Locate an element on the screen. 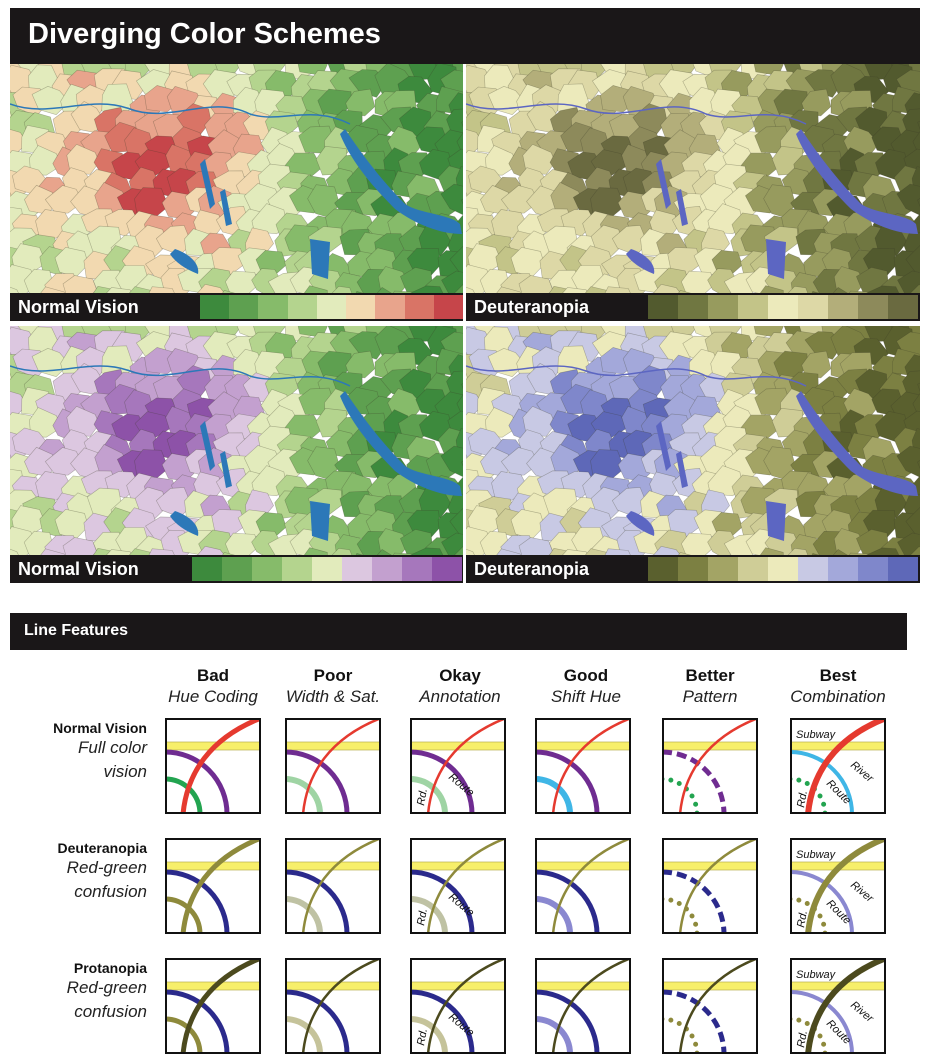  column-title: Better is located at coordinates (710, 675).